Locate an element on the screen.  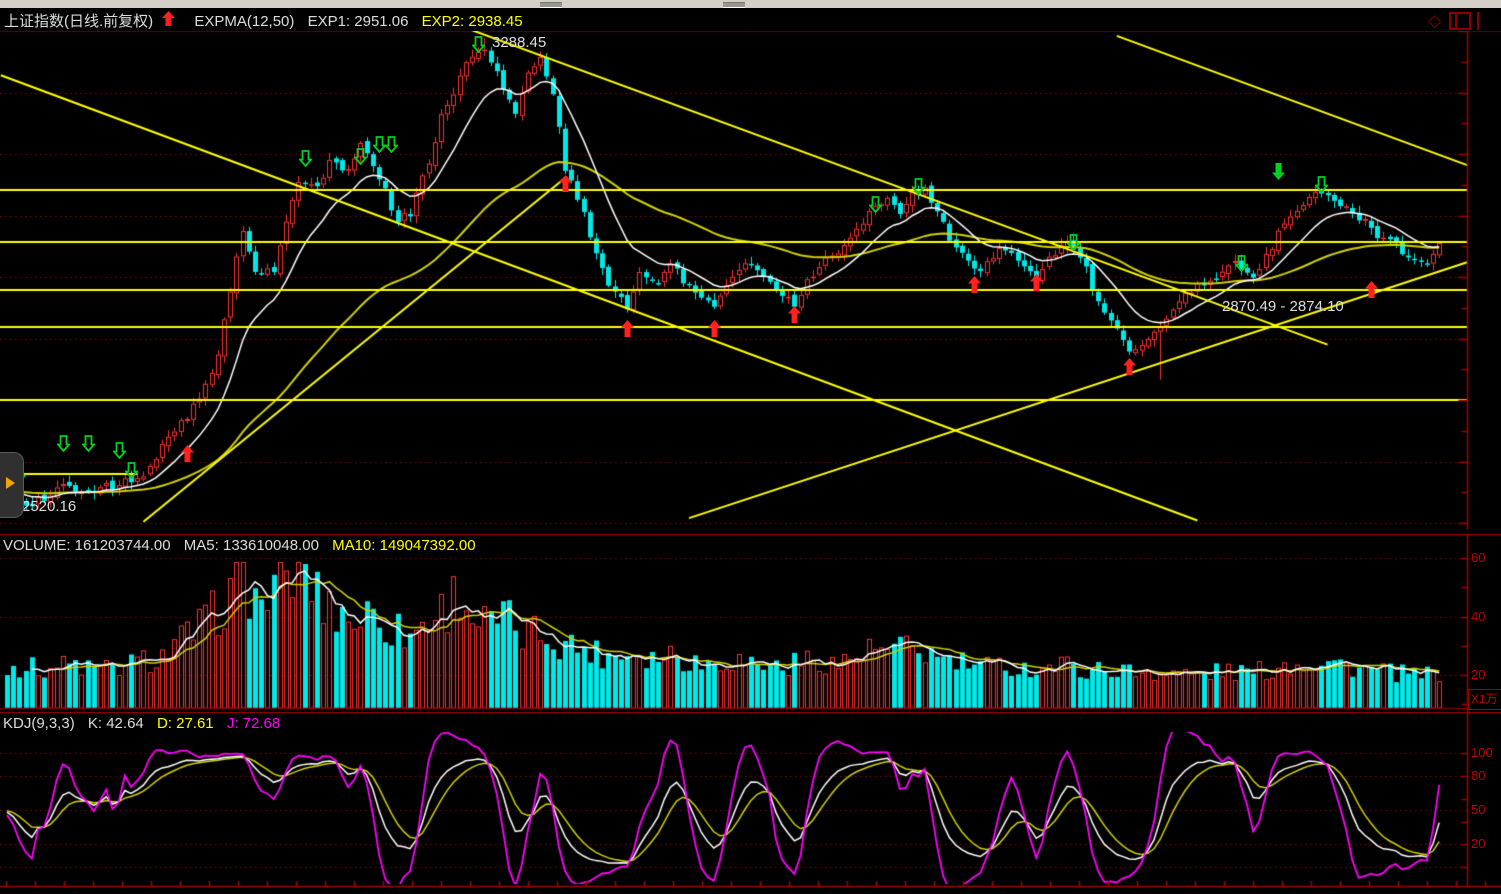
volume-ma10-value: MA10: 149047392.00 is located at coordinates (404, 545).